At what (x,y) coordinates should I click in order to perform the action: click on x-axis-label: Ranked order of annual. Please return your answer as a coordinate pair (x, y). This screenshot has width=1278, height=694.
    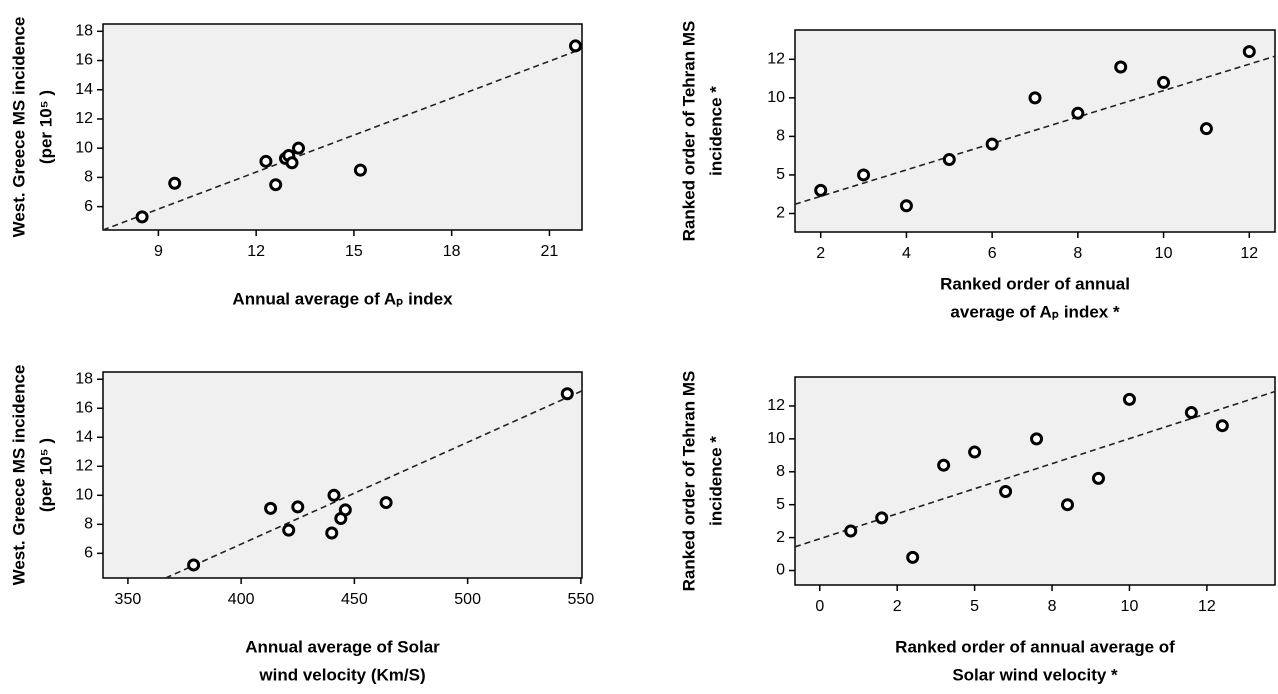
    Looking at the image, I should click on (1035, 283).